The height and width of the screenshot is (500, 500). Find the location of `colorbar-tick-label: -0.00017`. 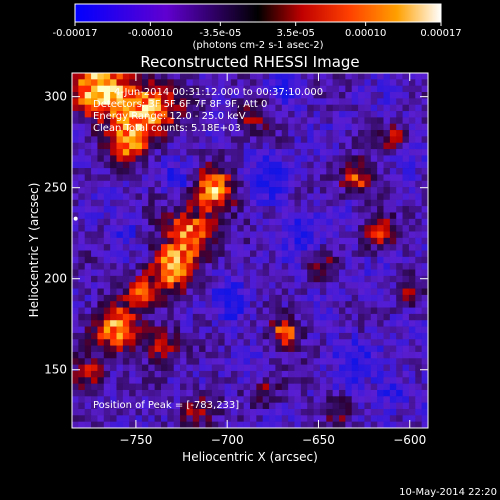

colorbar-tick-label: -0.00017 is located at coordinates (75, 33).